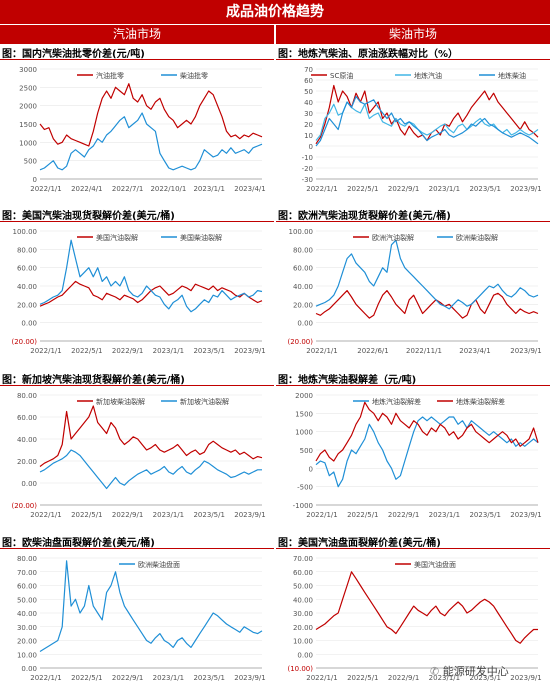 The image size is (550, 696). Describe the element at coordinates (304, 396) in the screenshot. I see `y-tick-label: 2000` at that location.